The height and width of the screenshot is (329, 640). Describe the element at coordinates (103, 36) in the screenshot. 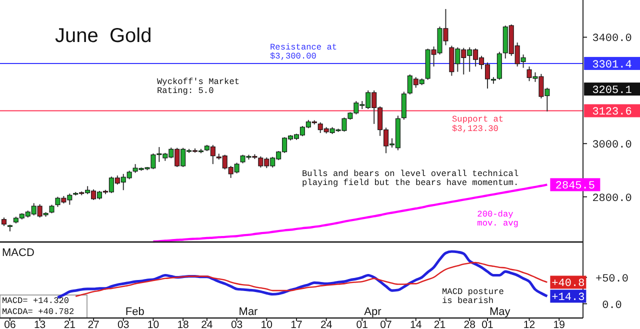

I see `text: June Gold` at that location.